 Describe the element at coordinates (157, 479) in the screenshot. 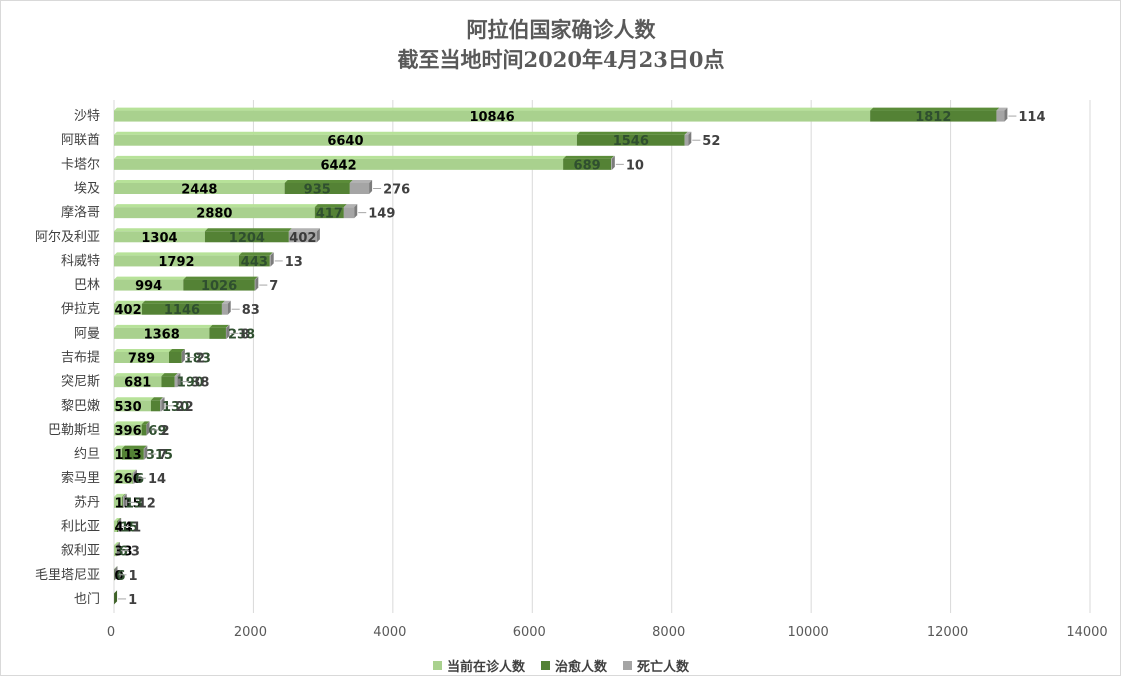

I see `data-label: 14` at that location.